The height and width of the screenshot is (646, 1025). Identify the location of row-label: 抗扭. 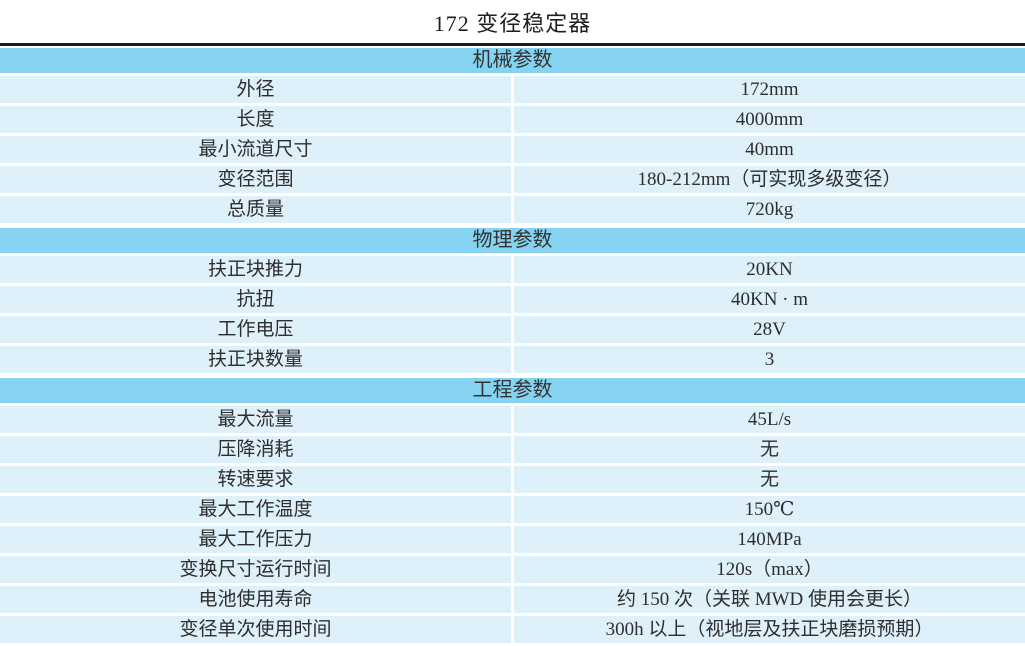
(255, 299).